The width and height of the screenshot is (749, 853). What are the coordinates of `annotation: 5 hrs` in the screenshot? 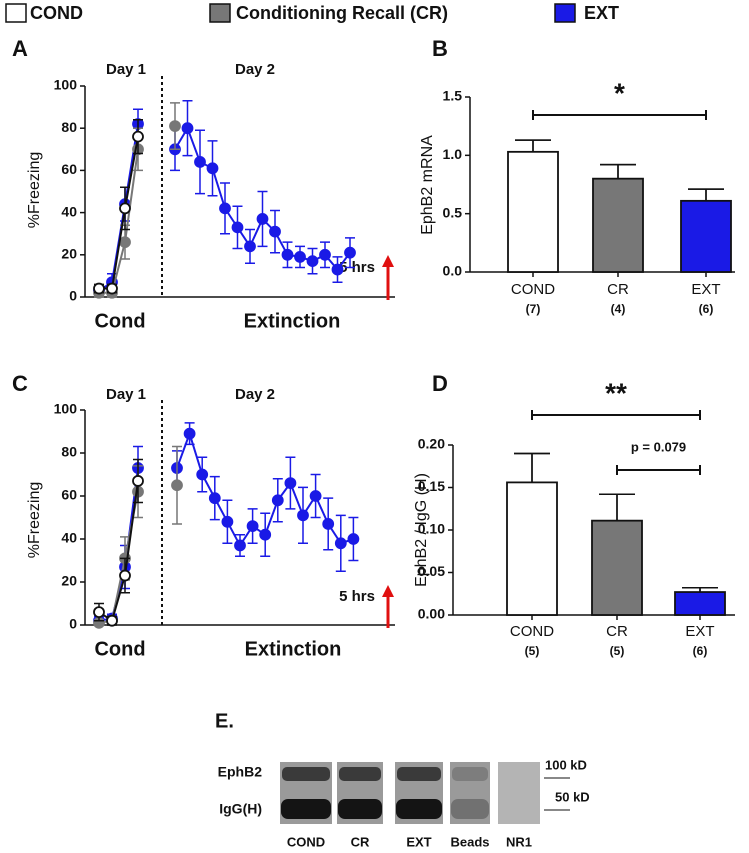 It's located at (357, 596).